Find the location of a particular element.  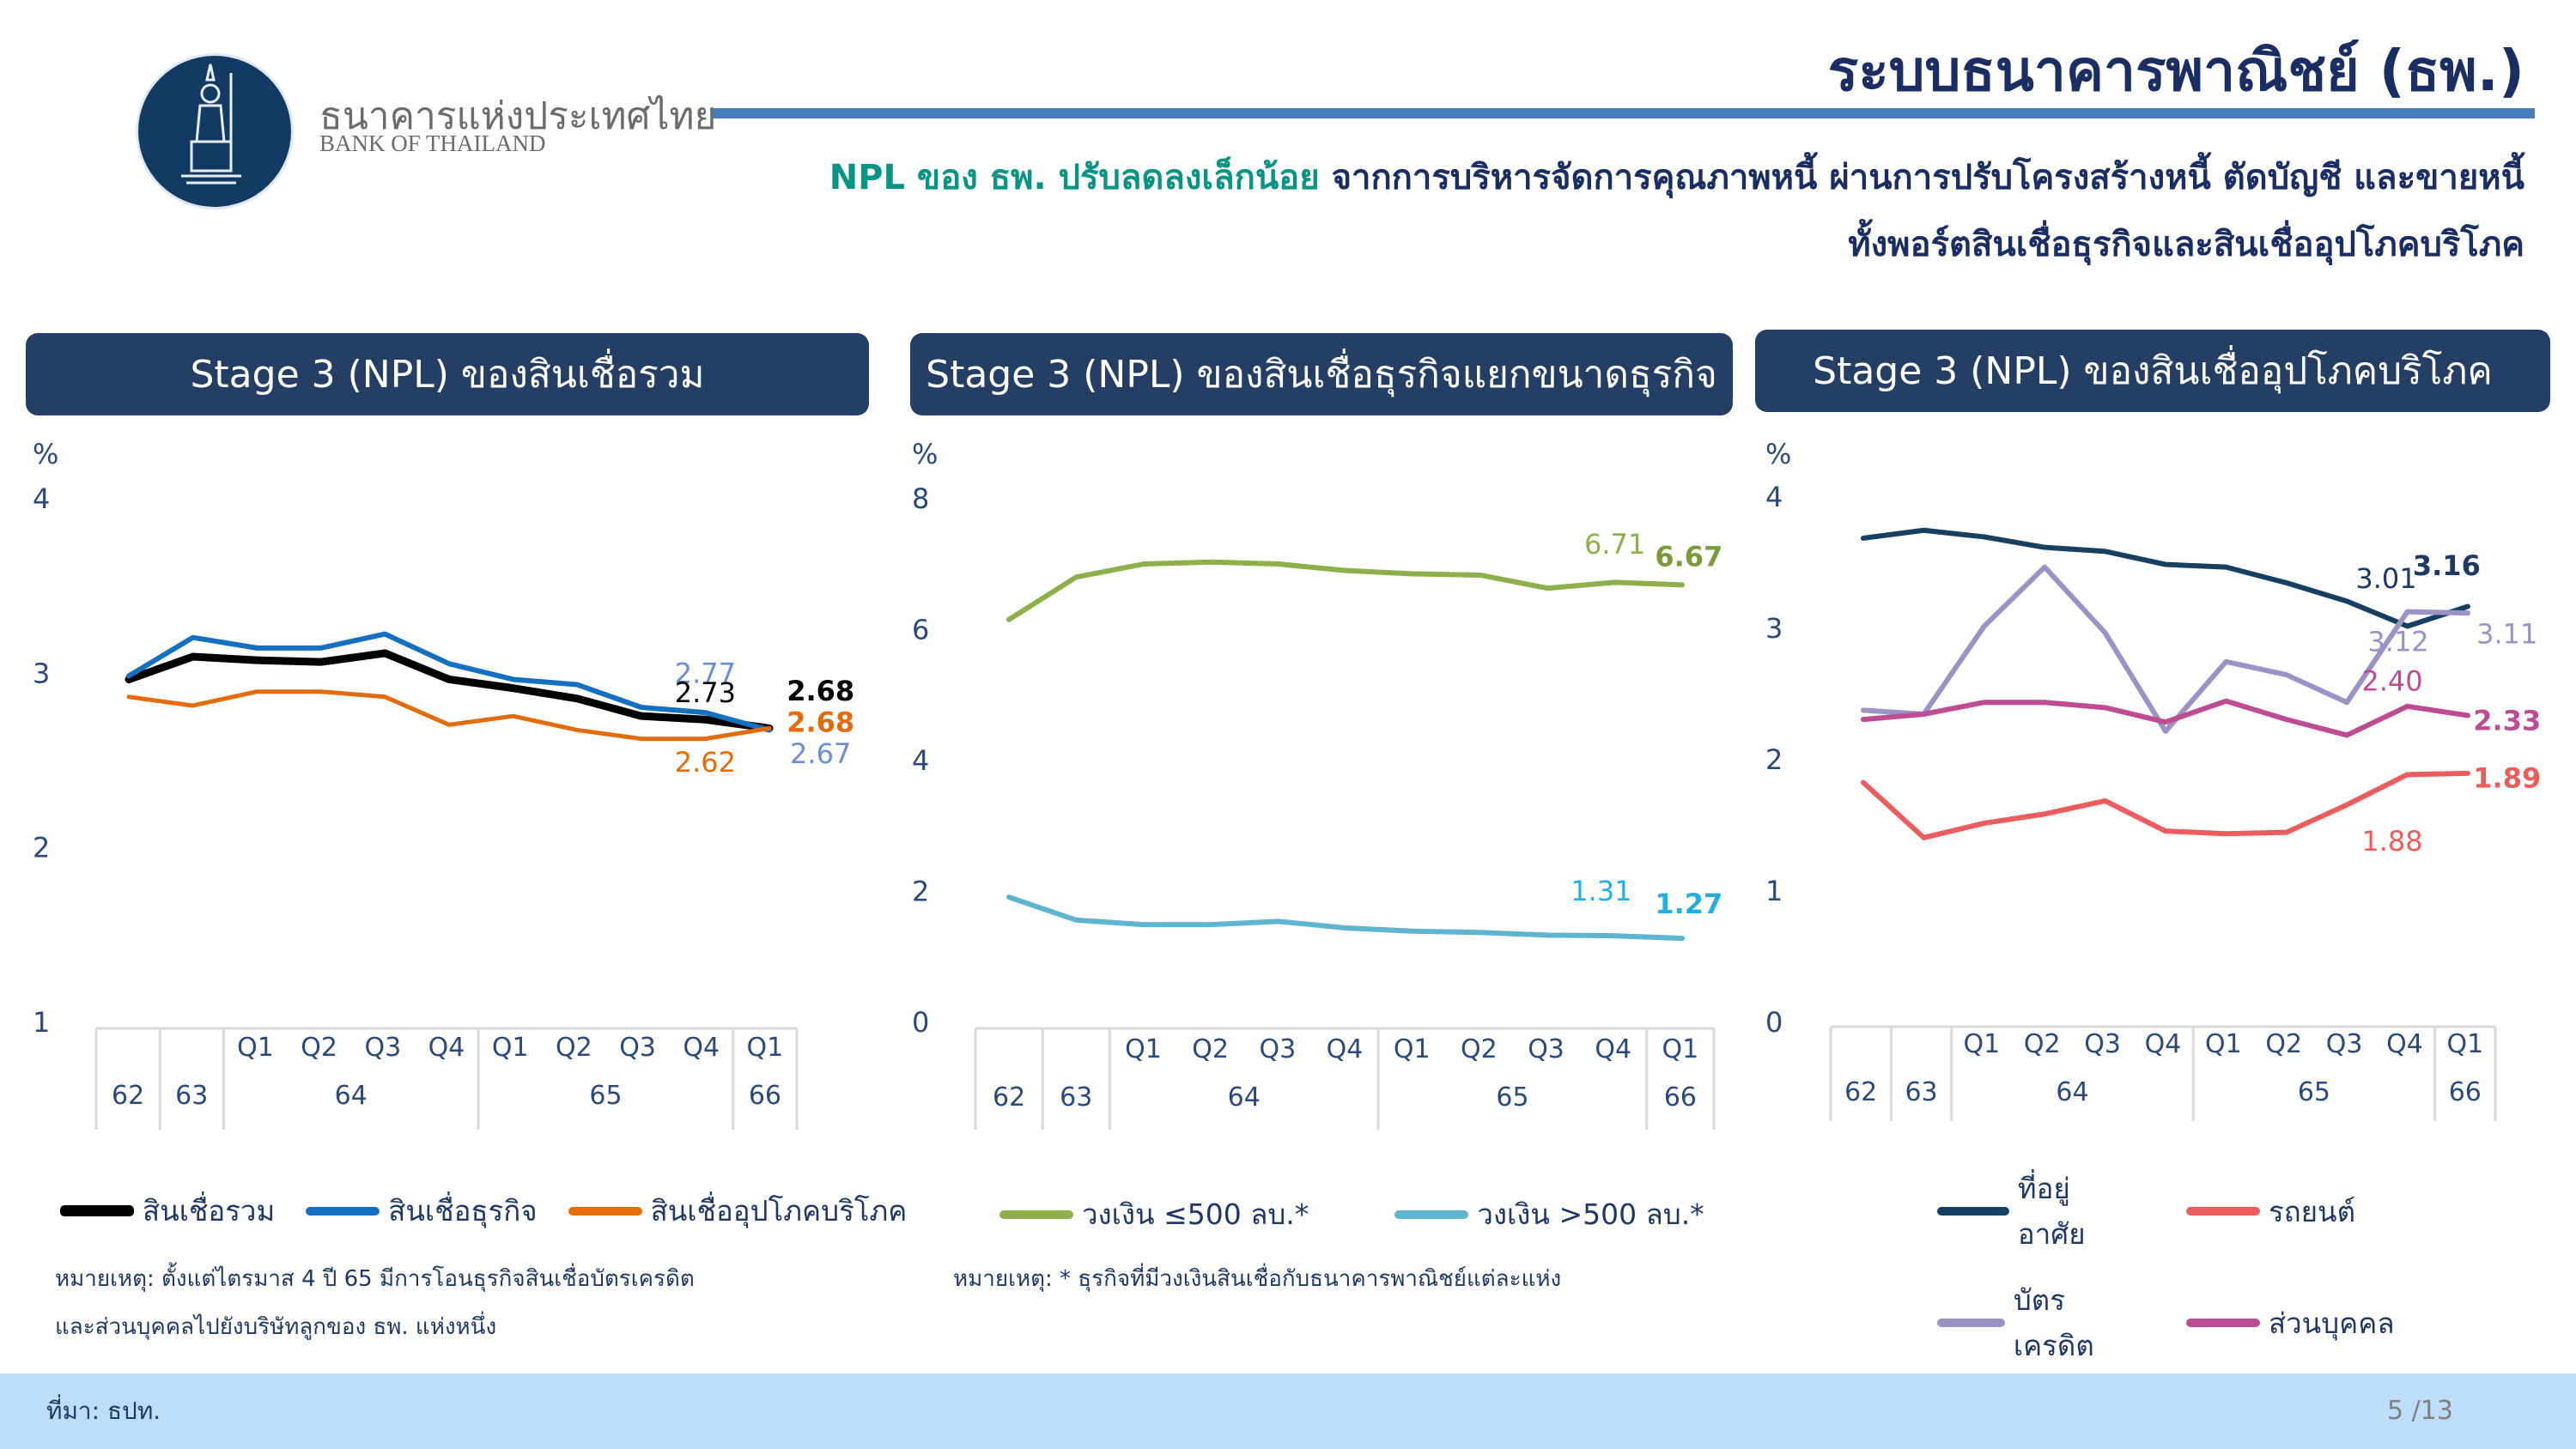

legend-swatch-black is located at coordinates (97, 1210).